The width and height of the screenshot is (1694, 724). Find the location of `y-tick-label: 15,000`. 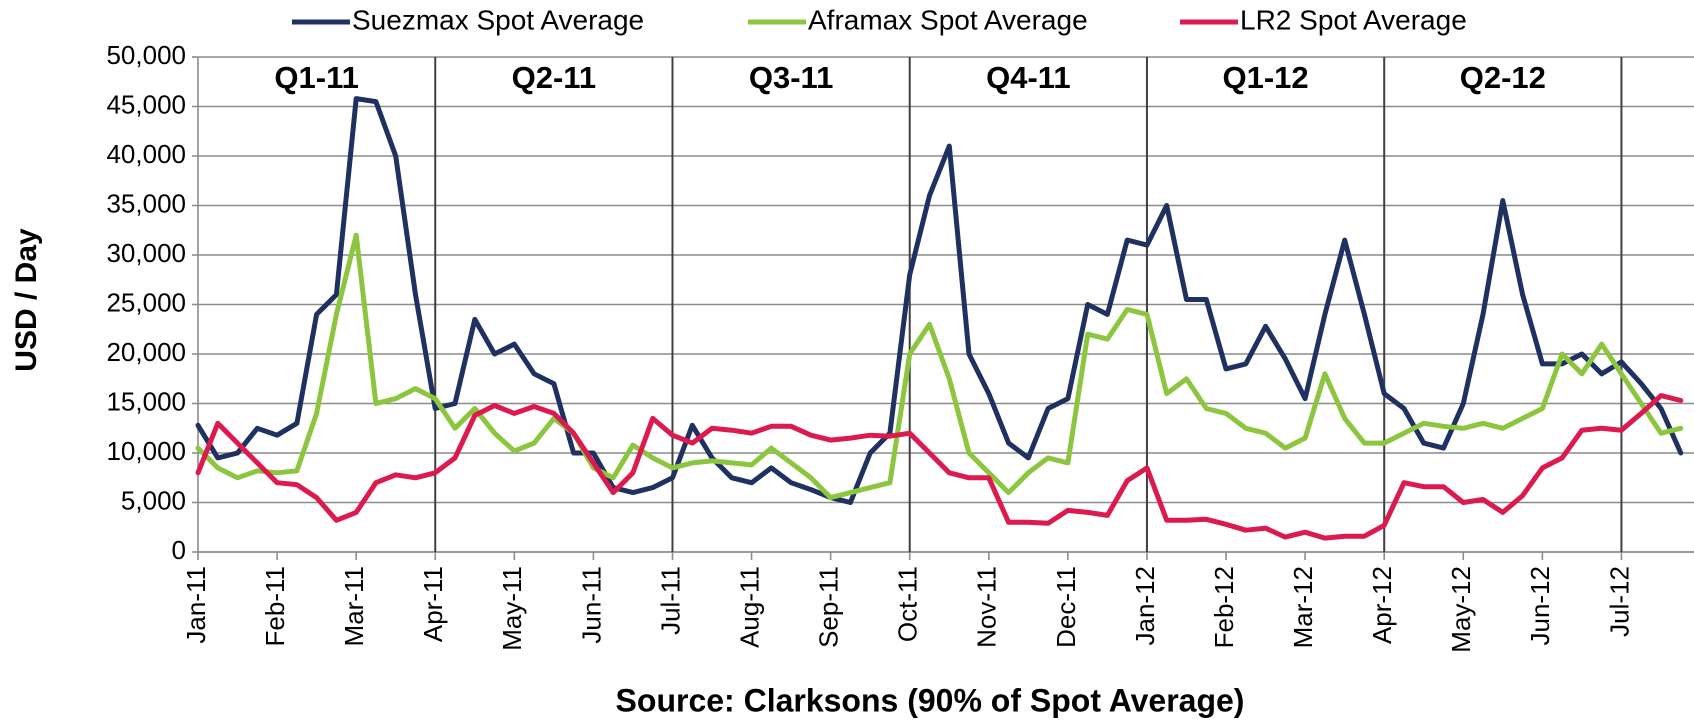

y-tick-label: 15,000 is located at coordinates (146, 401).